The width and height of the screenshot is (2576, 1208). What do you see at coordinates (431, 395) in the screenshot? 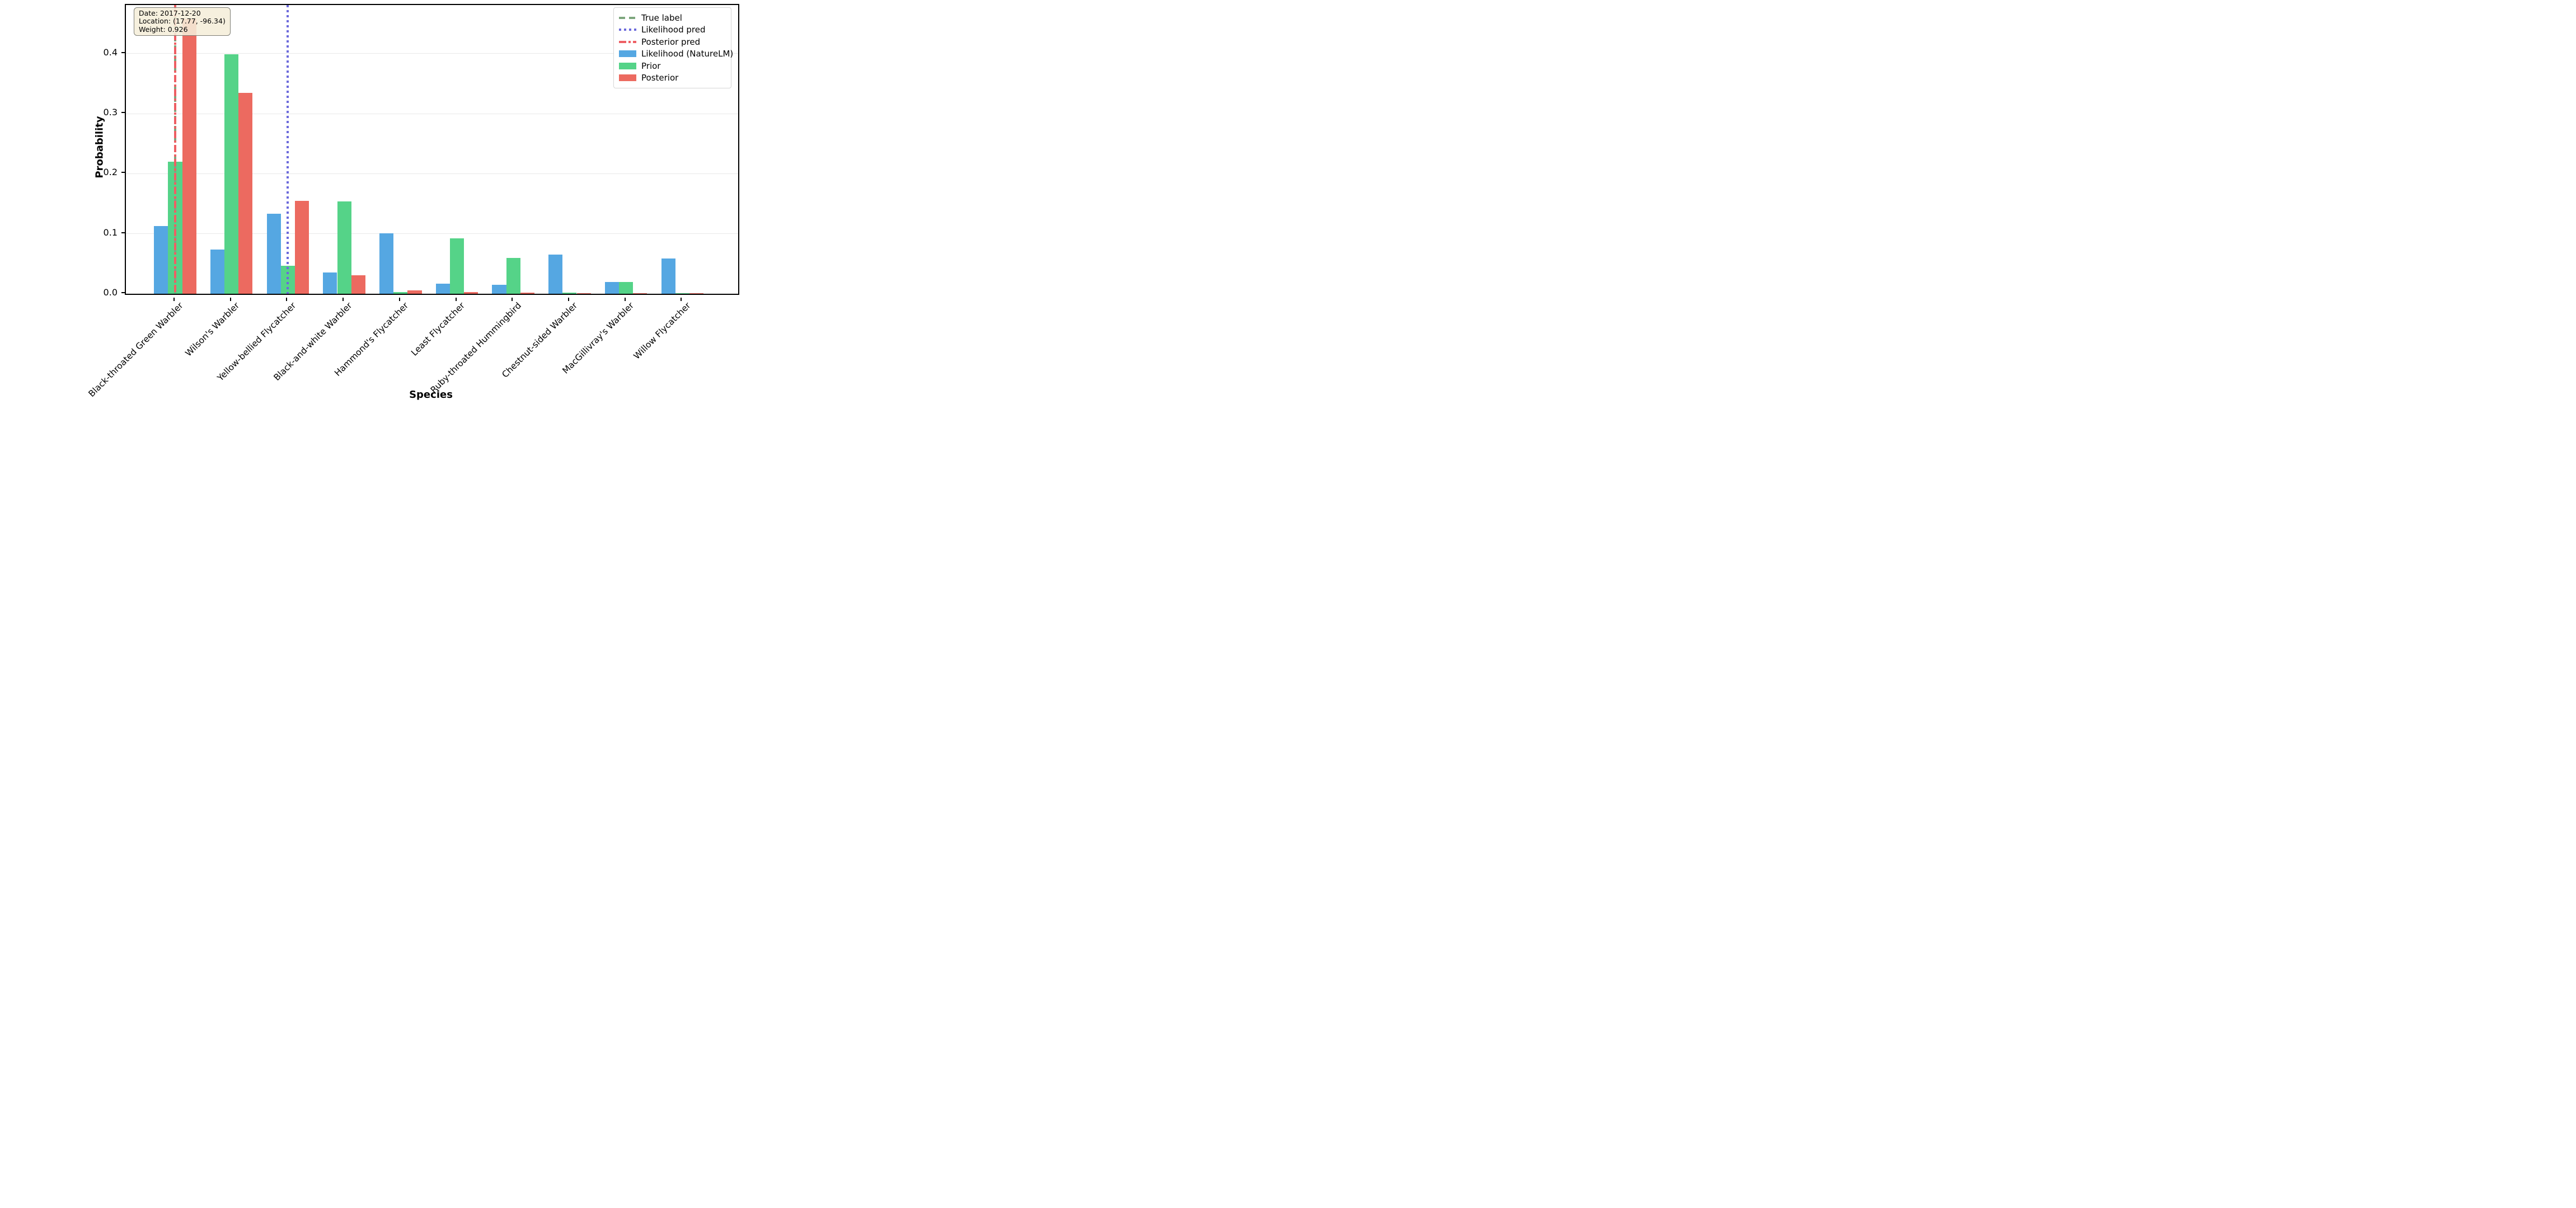
I see `x-axis-label: Species` at bounding box center [431, 395].